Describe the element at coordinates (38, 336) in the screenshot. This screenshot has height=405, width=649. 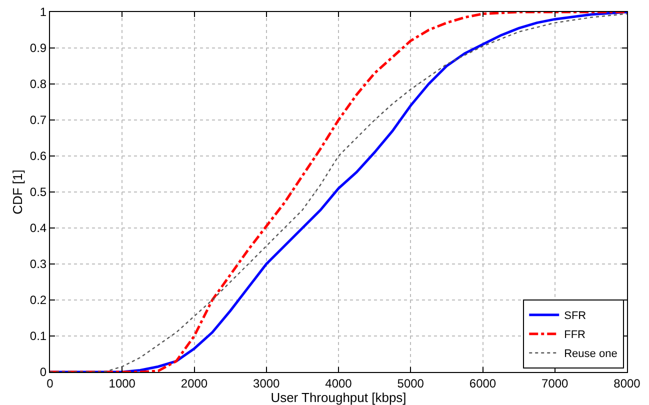
I see `y-tick-label: 0.1` at that location.